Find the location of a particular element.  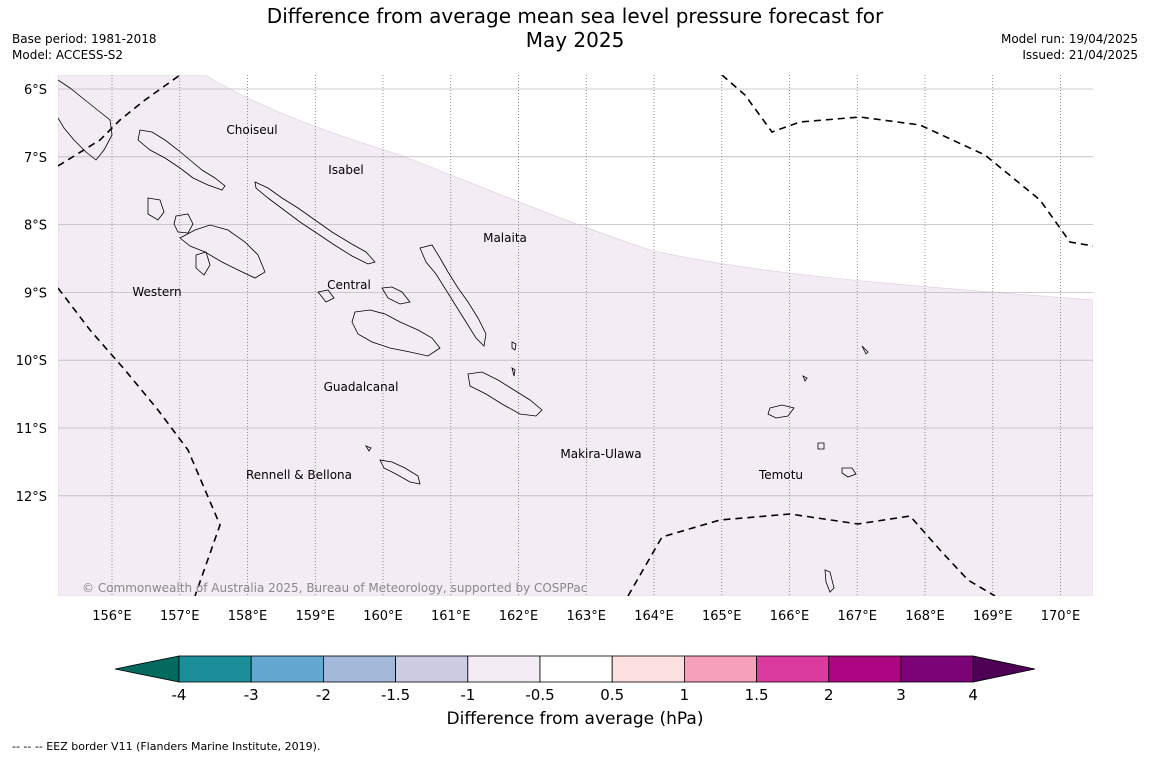

island-makira is located at coordinates (505, 394).